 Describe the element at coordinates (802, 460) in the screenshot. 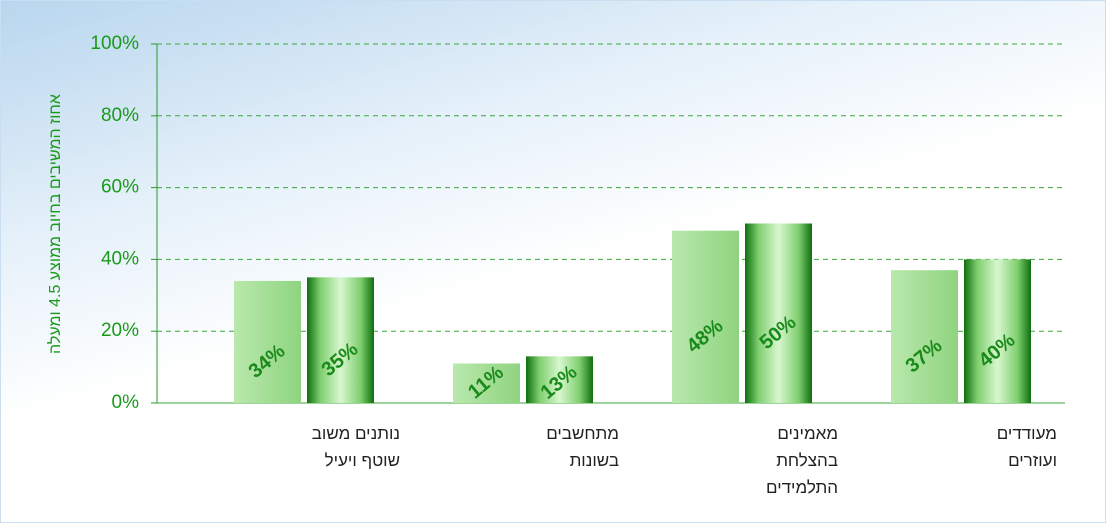

I see `x-tick-label: מאמינים בהצלחת התלמידים` at that location.